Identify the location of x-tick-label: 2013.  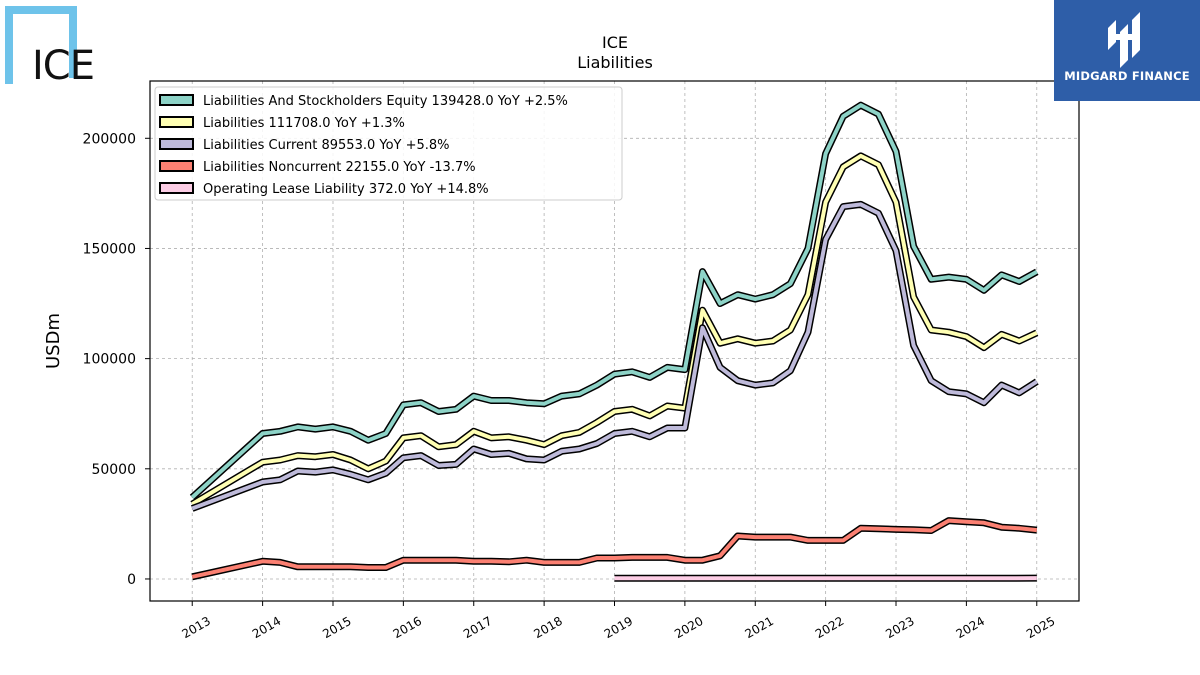
(196, 627).